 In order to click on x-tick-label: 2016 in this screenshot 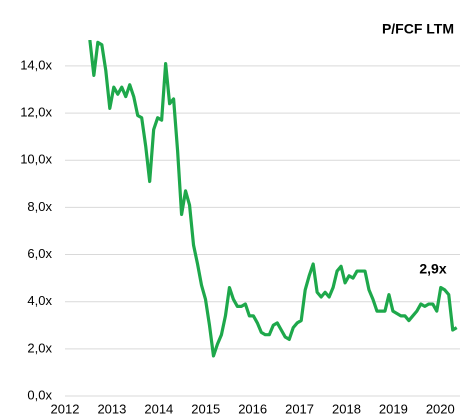, I will do `click(252, 408)`.